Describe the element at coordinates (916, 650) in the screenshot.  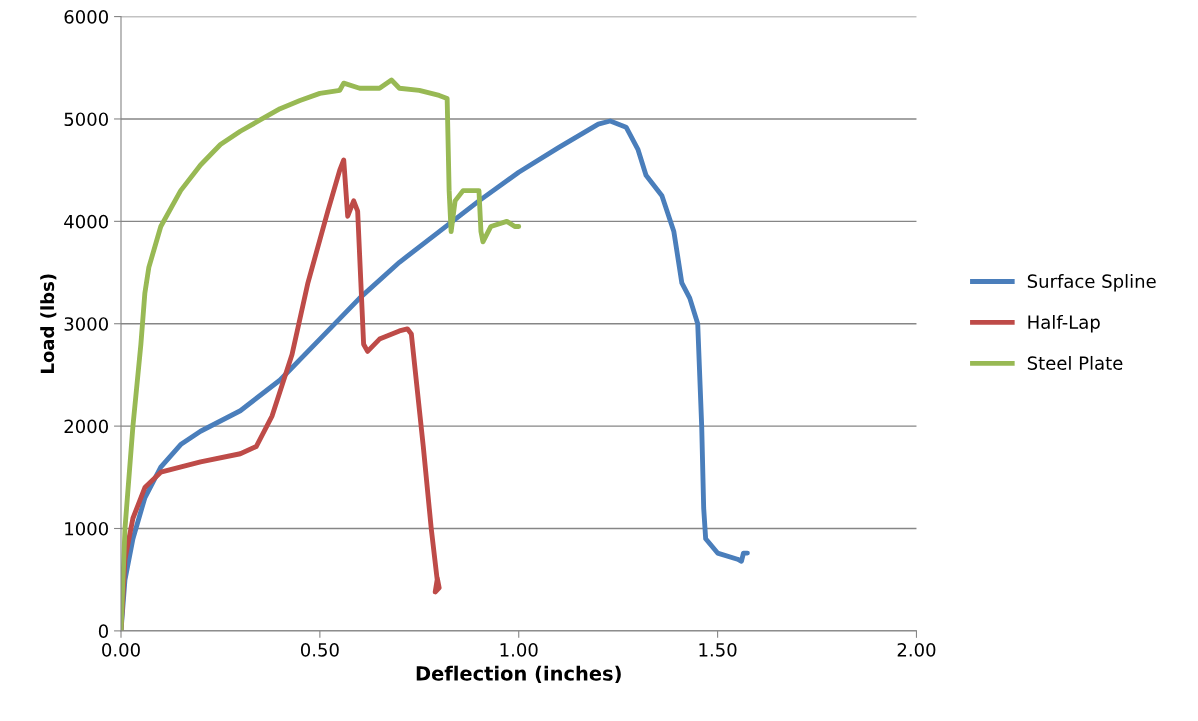
I see `x-tick-label: 2.00` at that location.